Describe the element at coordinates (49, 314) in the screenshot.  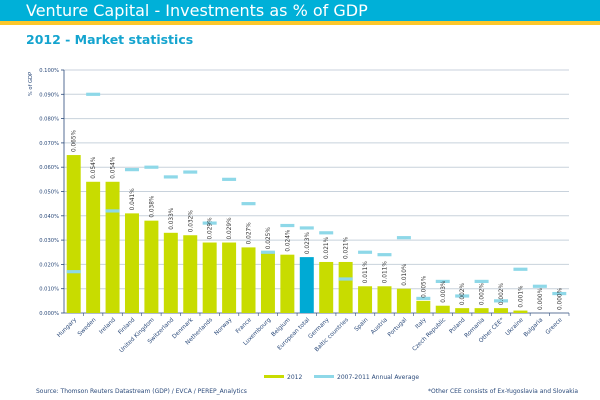
I see `y-tick-label: 0.000%` at that location.